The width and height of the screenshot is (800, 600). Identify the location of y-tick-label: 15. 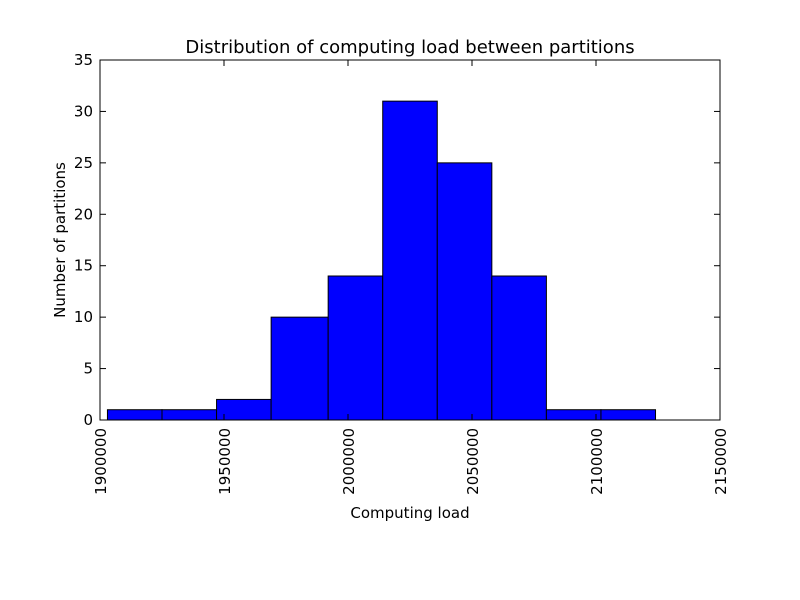
(83, 266).